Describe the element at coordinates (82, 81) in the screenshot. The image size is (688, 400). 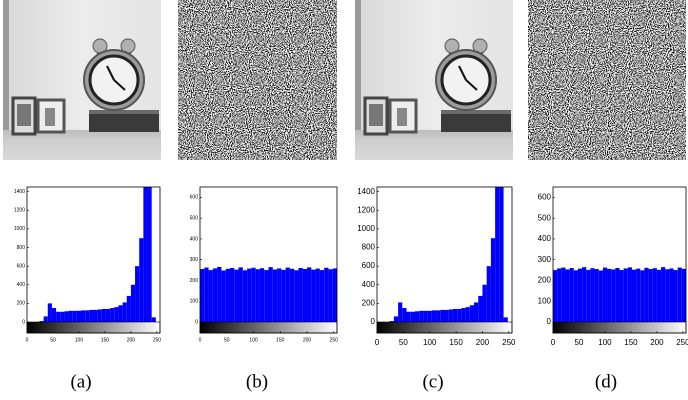
I see `image-a` at that location.